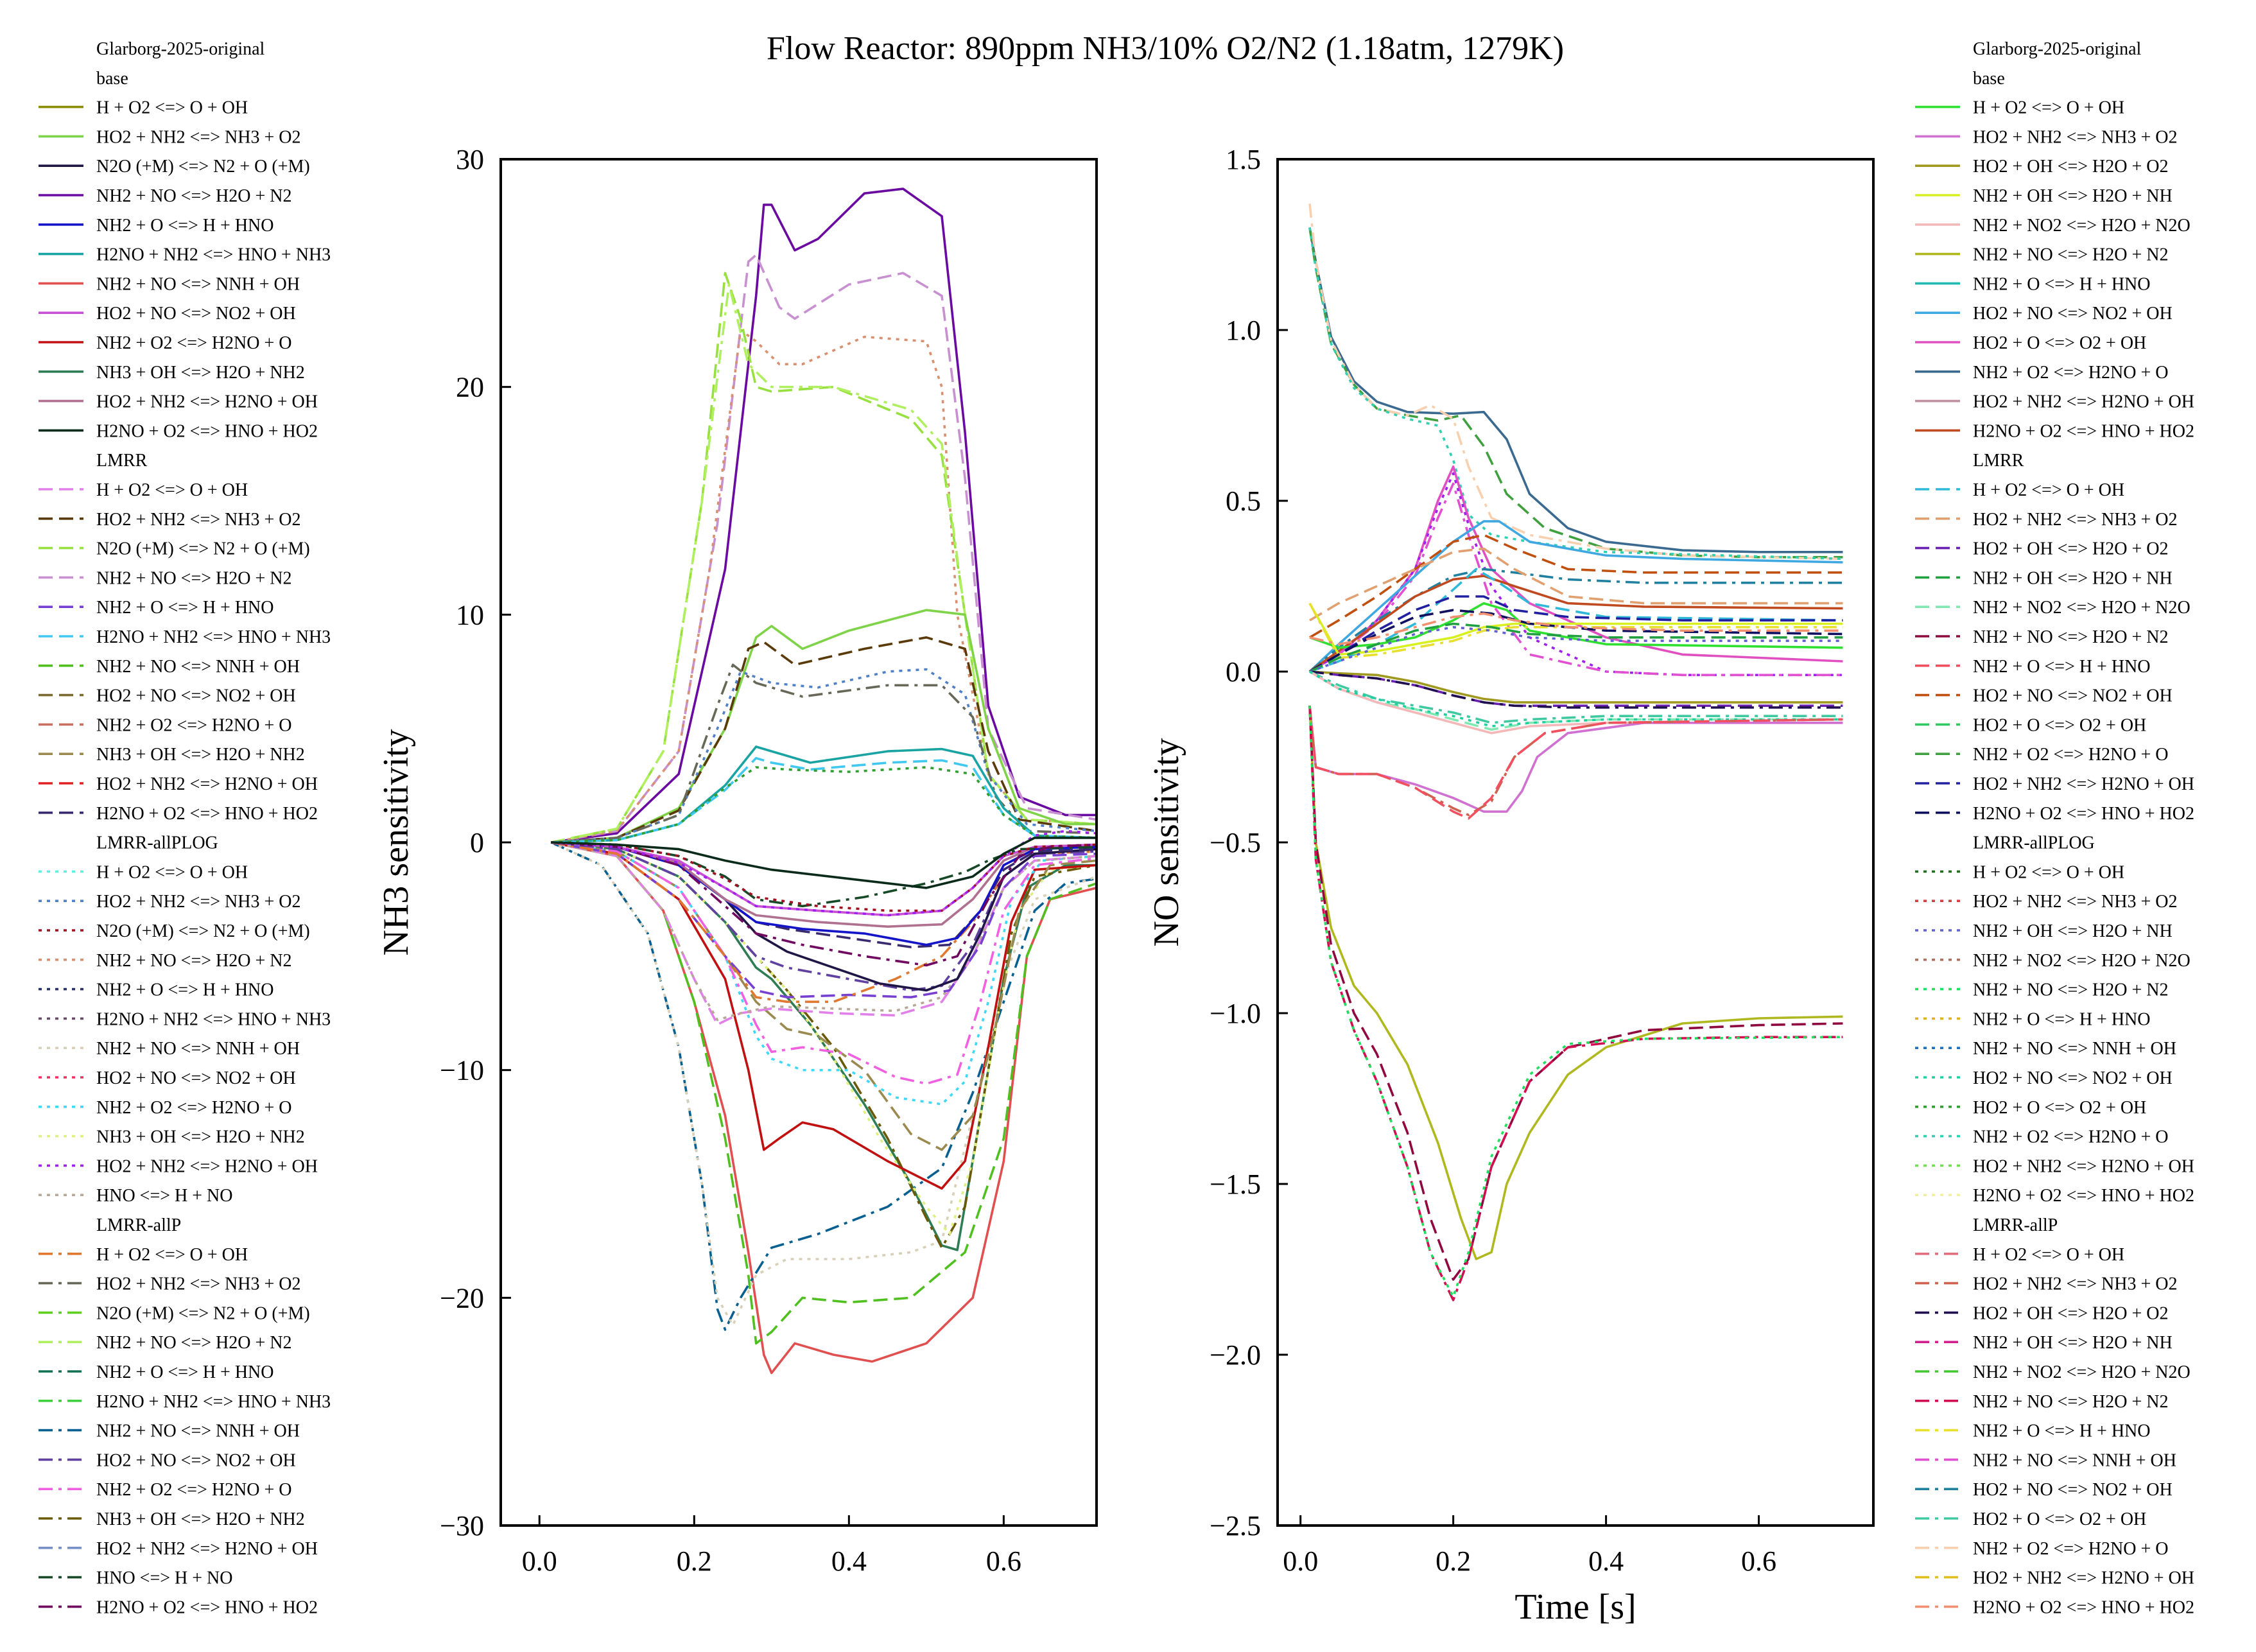  I want to click on y-tick-label: 30, so click(470, 160).